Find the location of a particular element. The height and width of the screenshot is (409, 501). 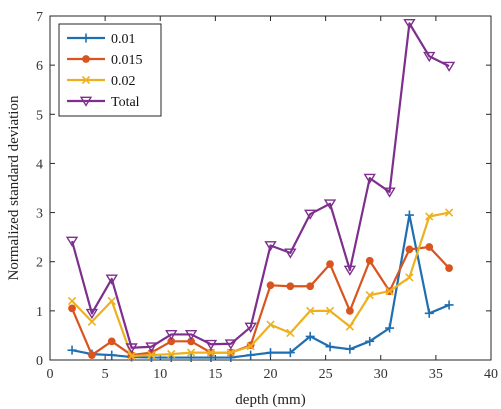

y-tick-label: 4 is located at coordinates (39, 164).